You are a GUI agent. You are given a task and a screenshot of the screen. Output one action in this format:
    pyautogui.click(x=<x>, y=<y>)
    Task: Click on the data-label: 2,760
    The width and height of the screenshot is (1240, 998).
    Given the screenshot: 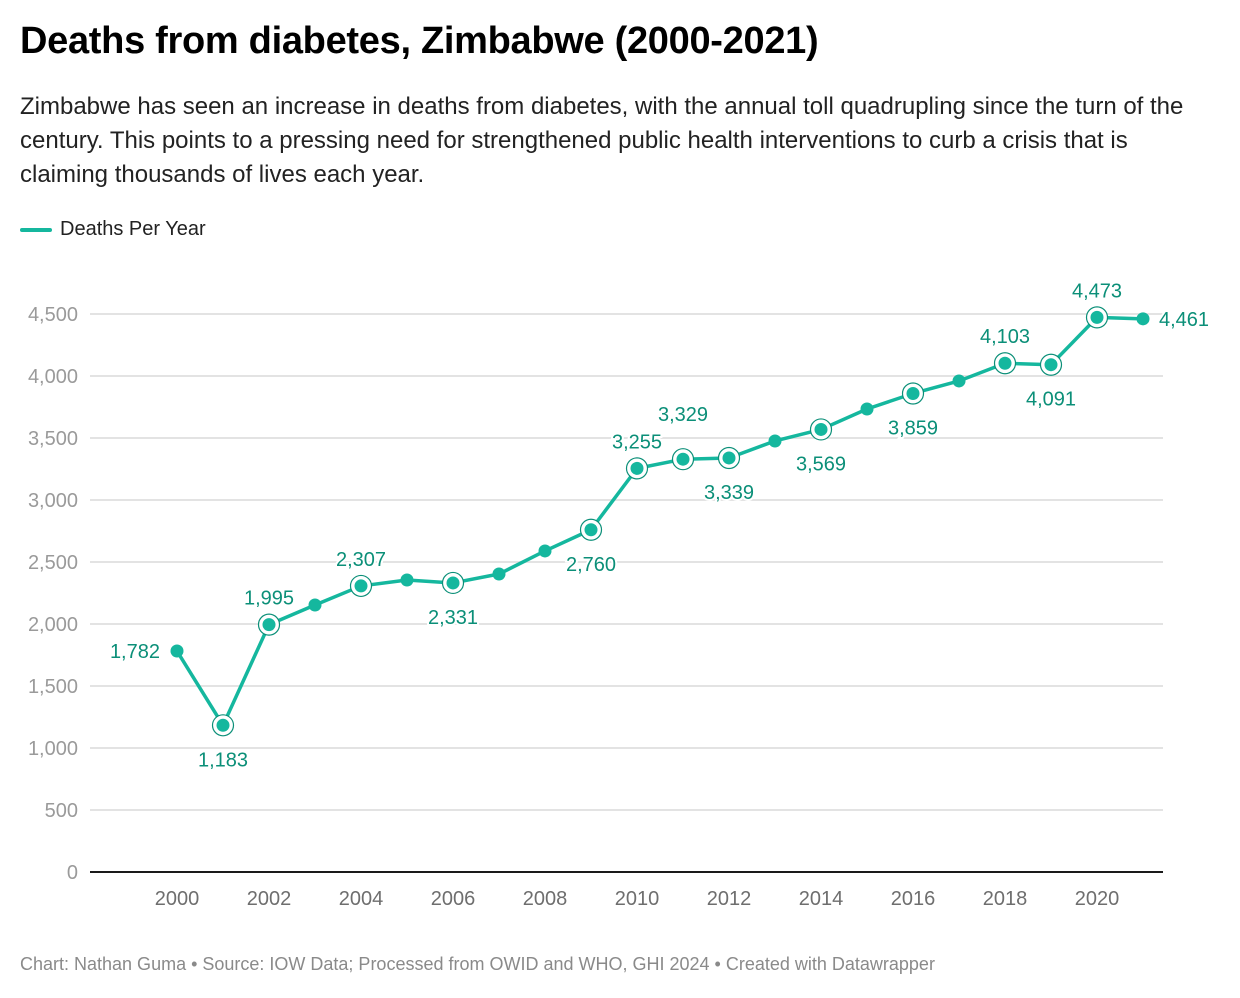 What is the action you would take?
    pyautogui.click(x=591, y=565)
    